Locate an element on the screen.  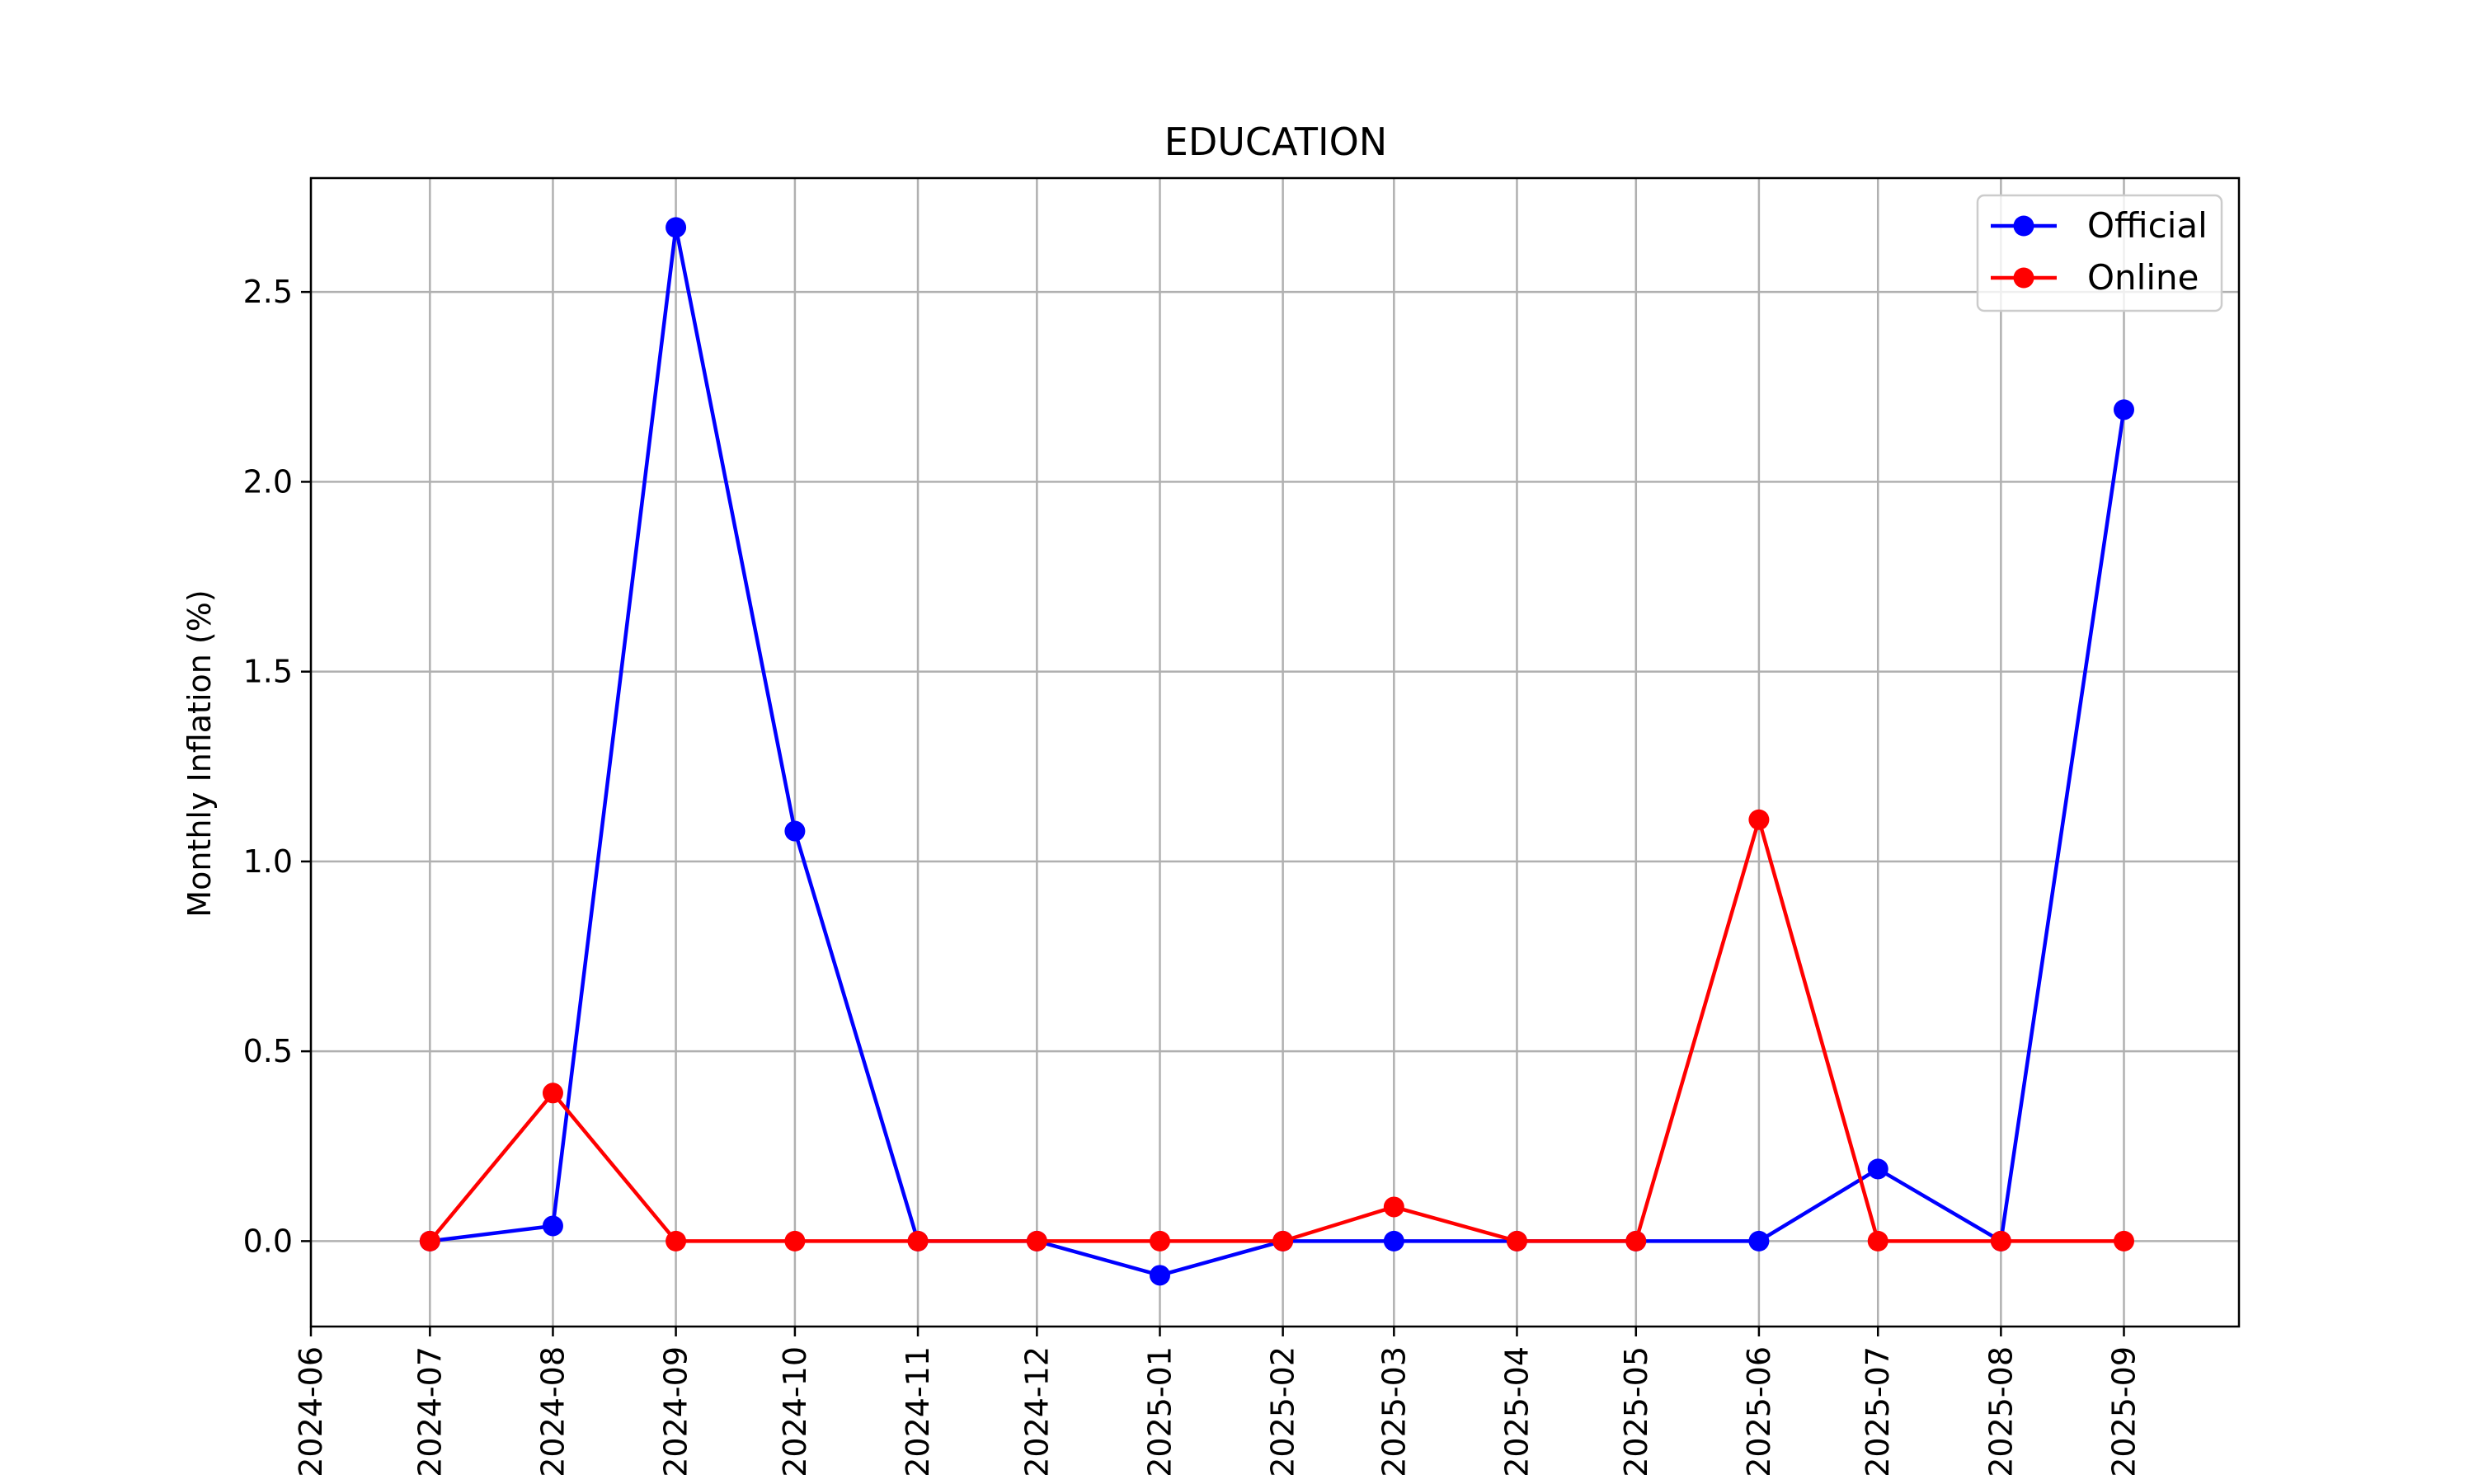
y-tick-label: 1.0 is located at coordinates (268, 861).